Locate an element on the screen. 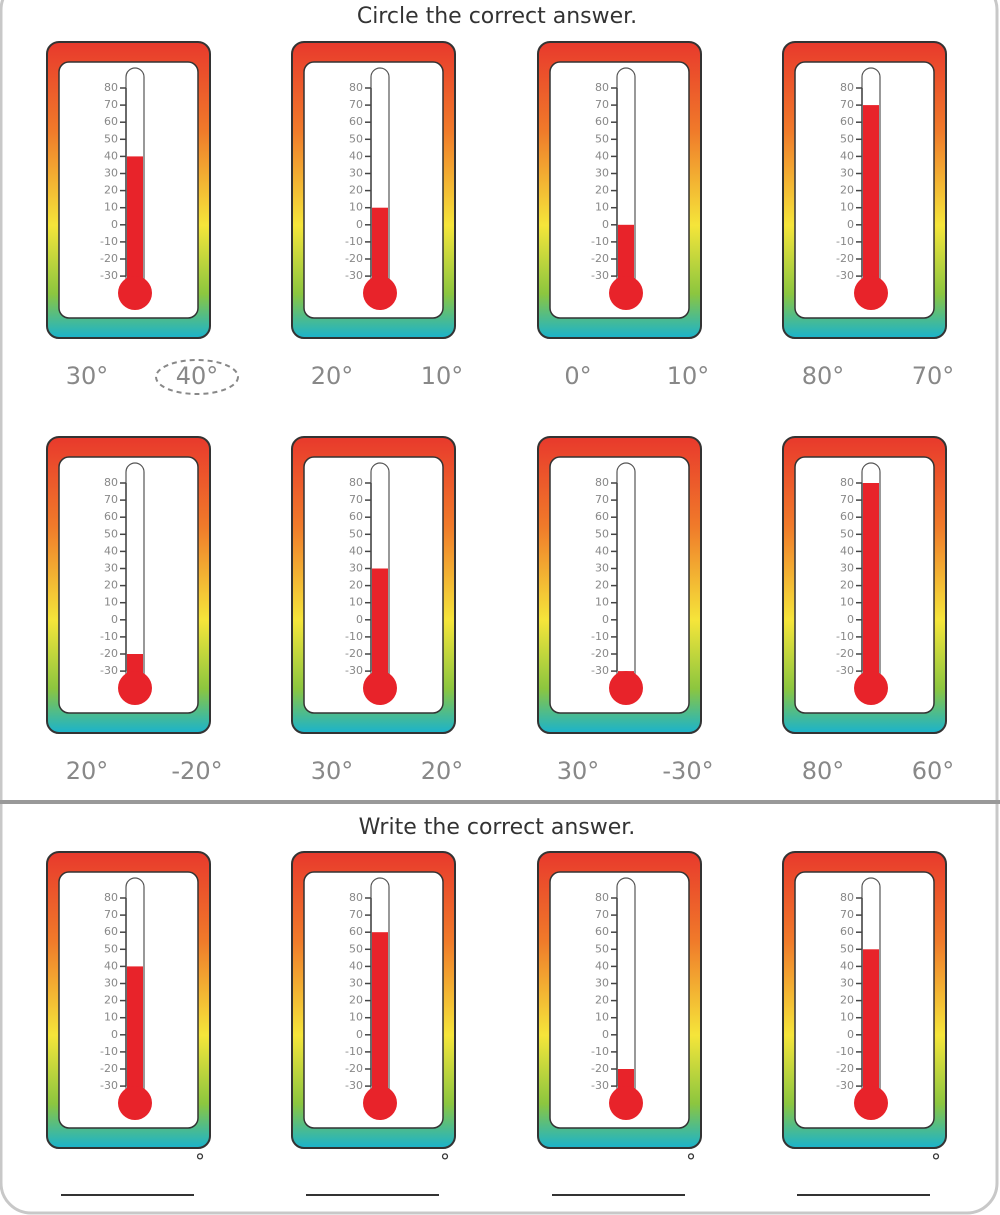 Image resolution: width=1000 pixels, height=1215 pixels. answer-option: -20° is located at coordinates (196, 771).